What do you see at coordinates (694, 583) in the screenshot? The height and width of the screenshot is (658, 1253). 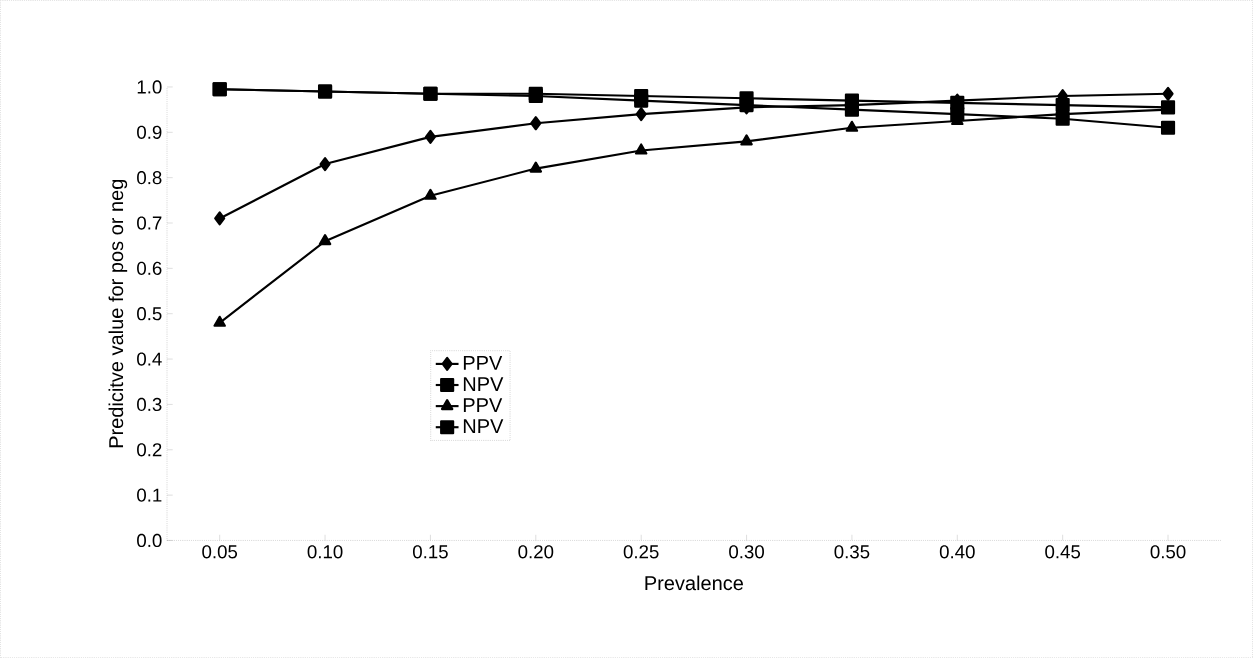 I see `x-axis-title: Prevalence` at bounding box center [694, 583].